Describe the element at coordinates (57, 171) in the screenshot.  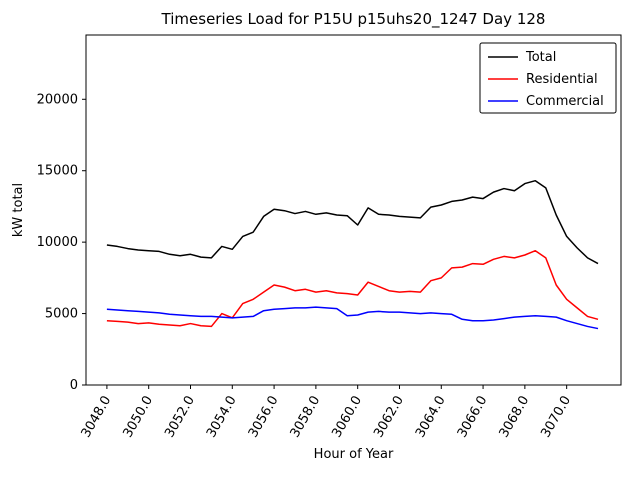
I see `y-tick-label: 15000` at that location.